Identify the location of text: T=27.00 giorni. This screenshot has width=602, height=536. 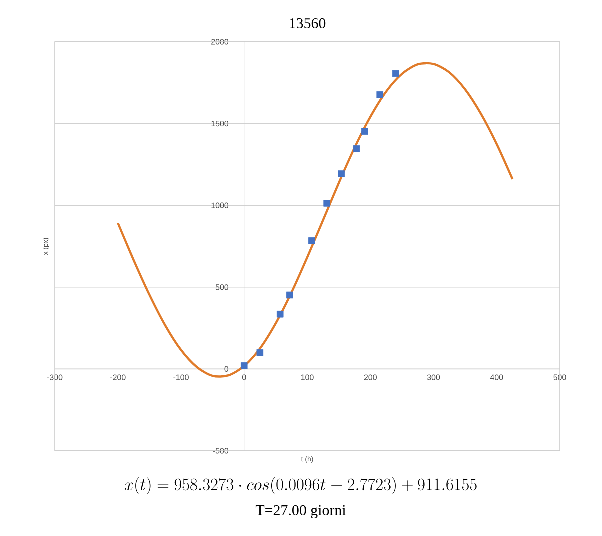
(301, 512).